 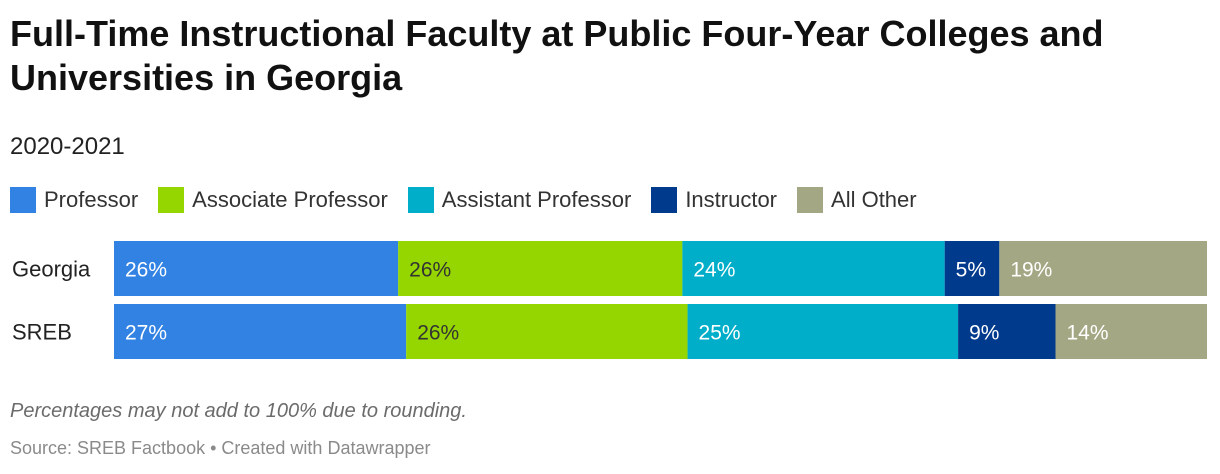 I want to click on data-label-georgia-professor: 26%, so click(x=146, y=270).